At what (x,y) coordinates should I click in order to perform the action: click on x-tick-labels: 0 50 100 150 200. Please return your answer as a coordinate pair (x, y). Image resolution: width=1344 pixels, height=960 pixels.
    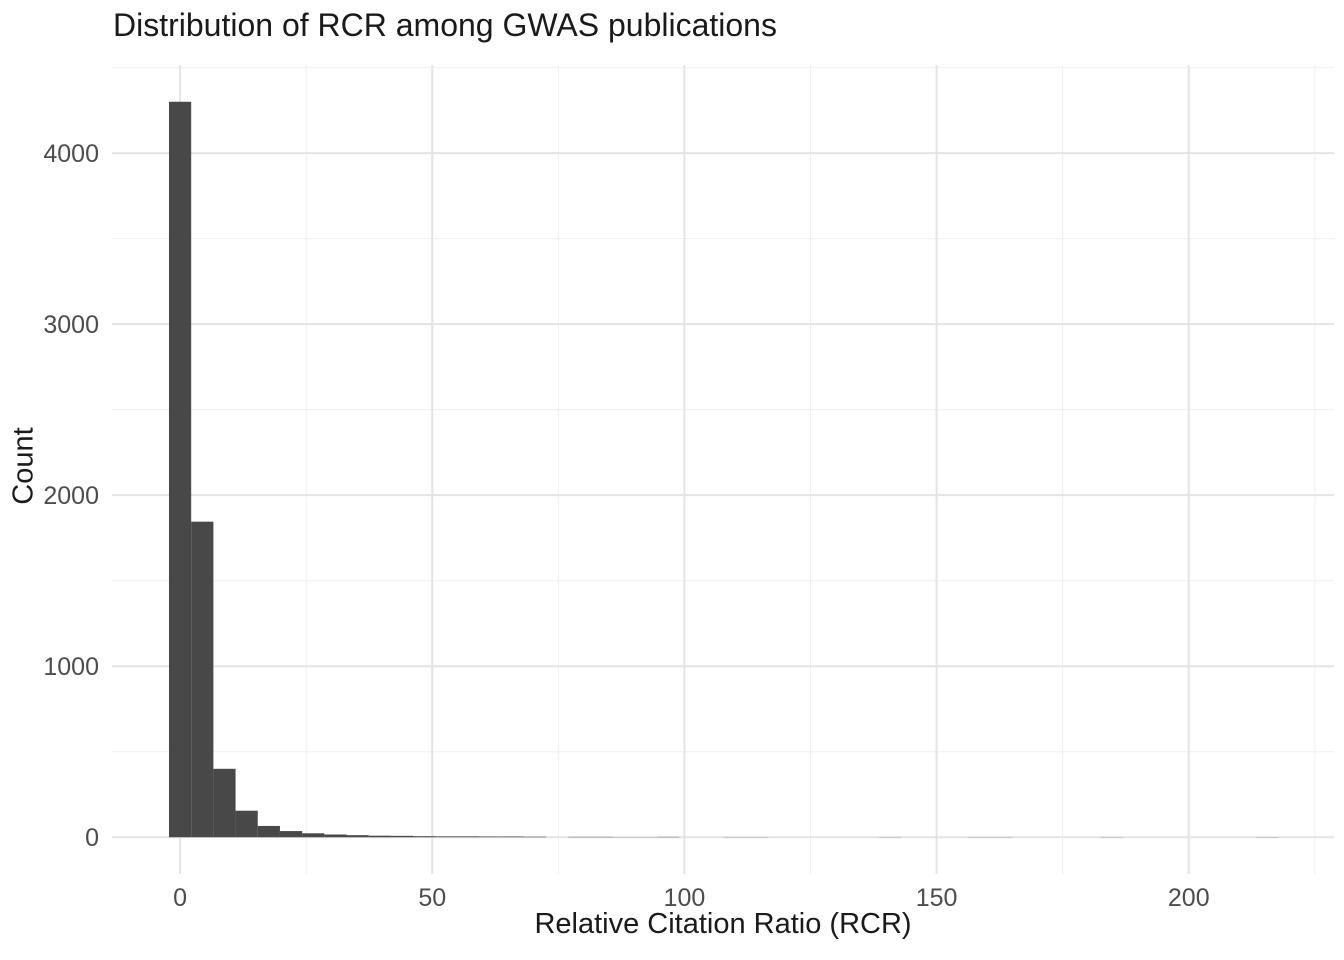
    Looking at the image, I should click on (691, 898).